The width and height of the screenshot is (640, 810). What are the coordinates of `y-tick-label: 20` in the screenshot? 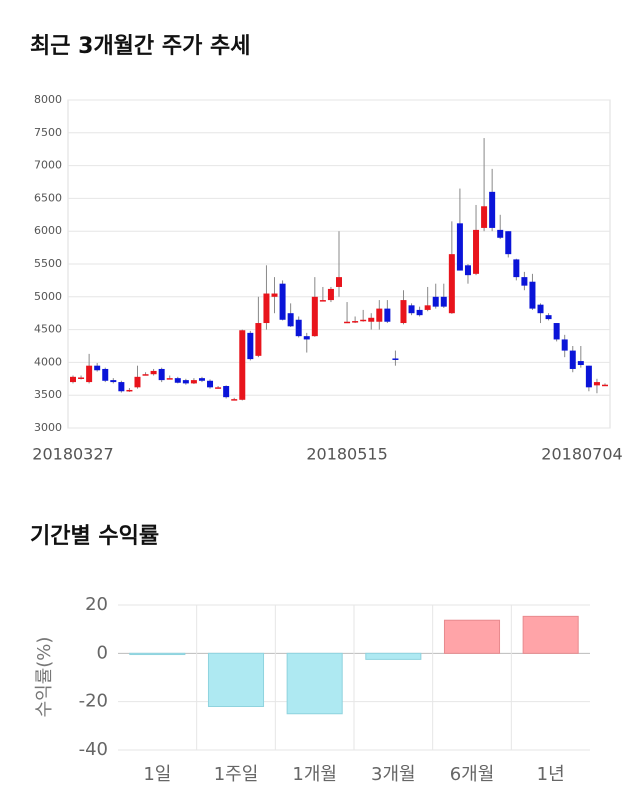 It's located at (96, 604).